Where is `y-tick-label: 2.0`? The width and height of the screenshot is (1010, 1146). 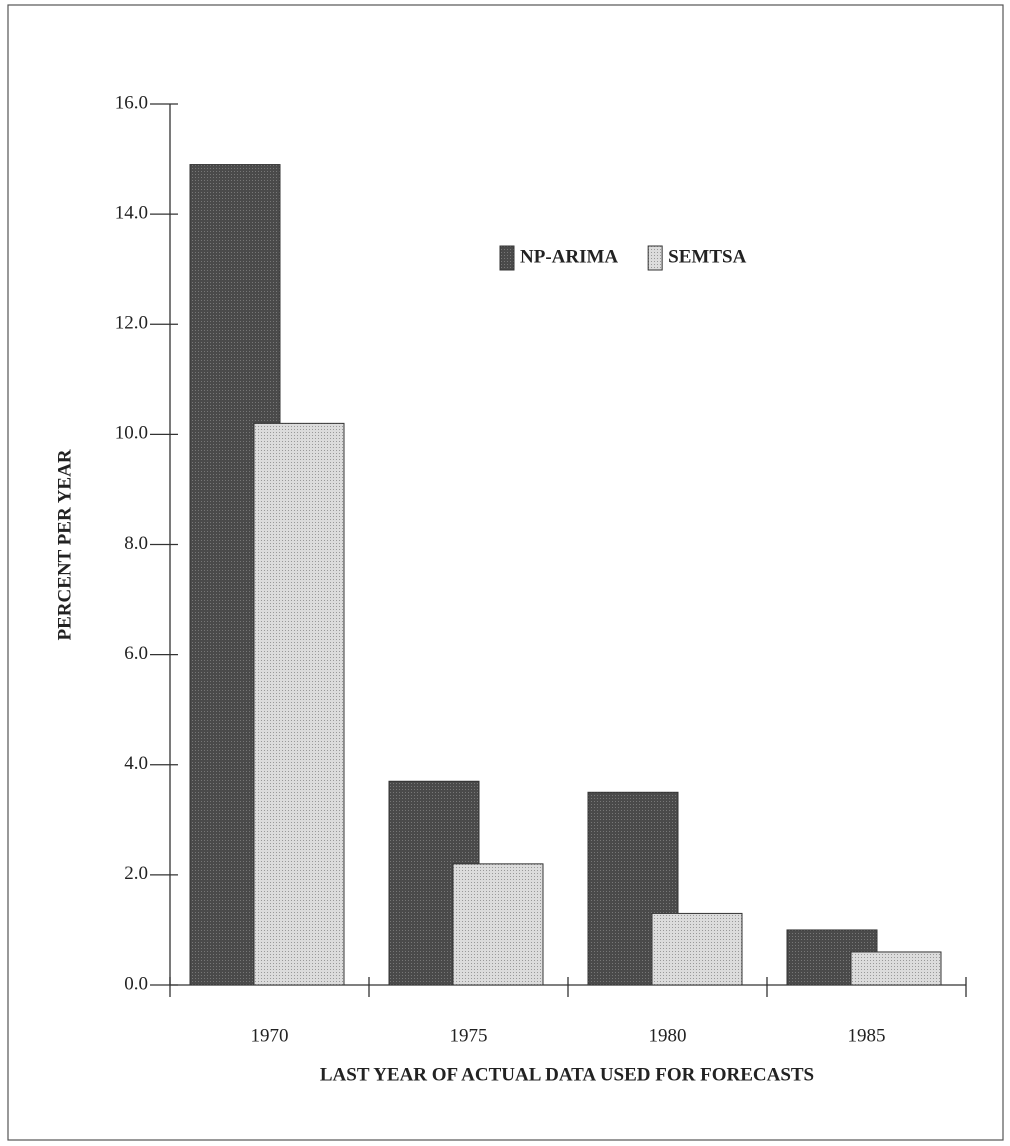 y-tick-label: 2.0 is located at coordinates (136, 873).